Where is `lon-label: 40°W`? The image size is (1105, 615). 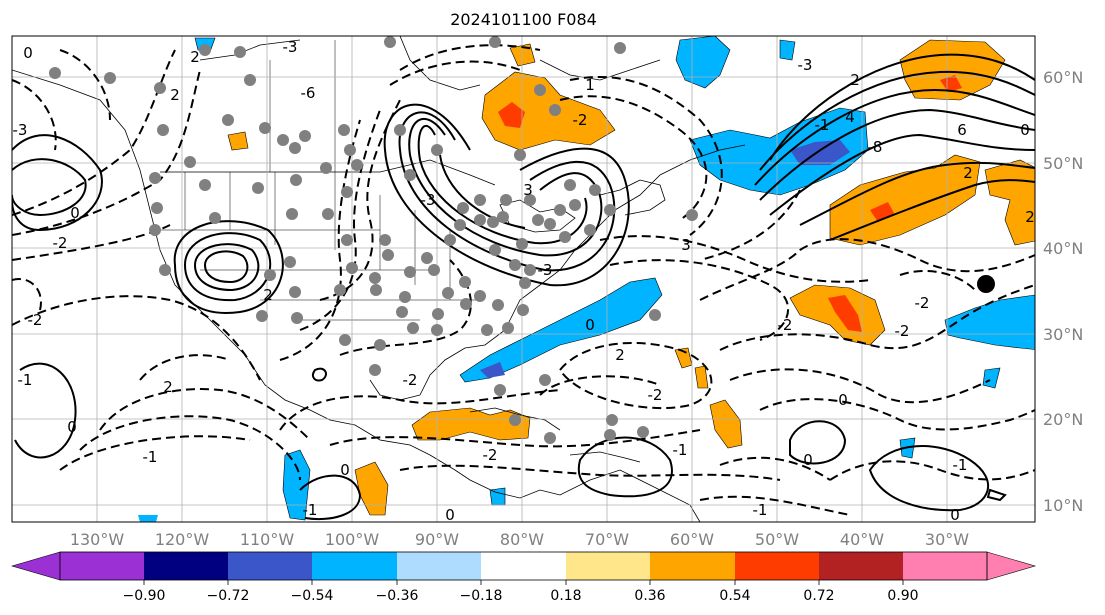 lon-label: 40°W is located at coordinates (862, 539).